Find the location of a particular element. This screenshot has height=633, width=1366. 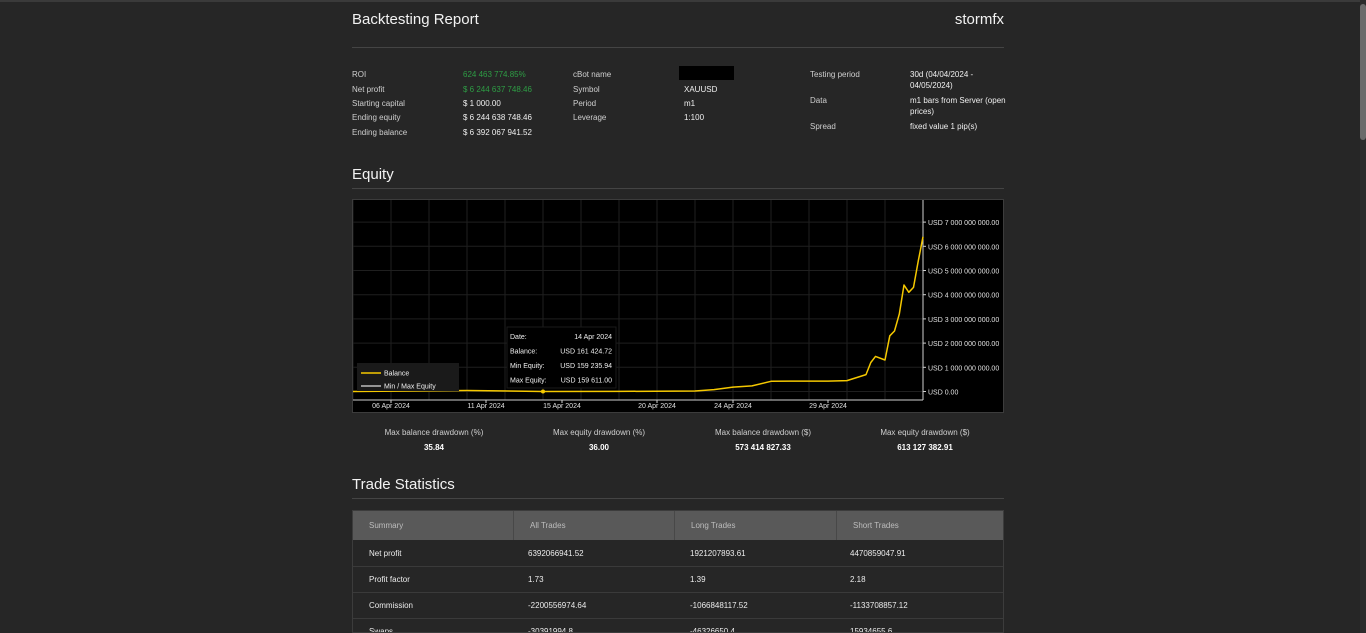

max-equity-drawdown-usd: Max equity drawdown ($) 613 127 382.91 is located at coordinates (925, 440).